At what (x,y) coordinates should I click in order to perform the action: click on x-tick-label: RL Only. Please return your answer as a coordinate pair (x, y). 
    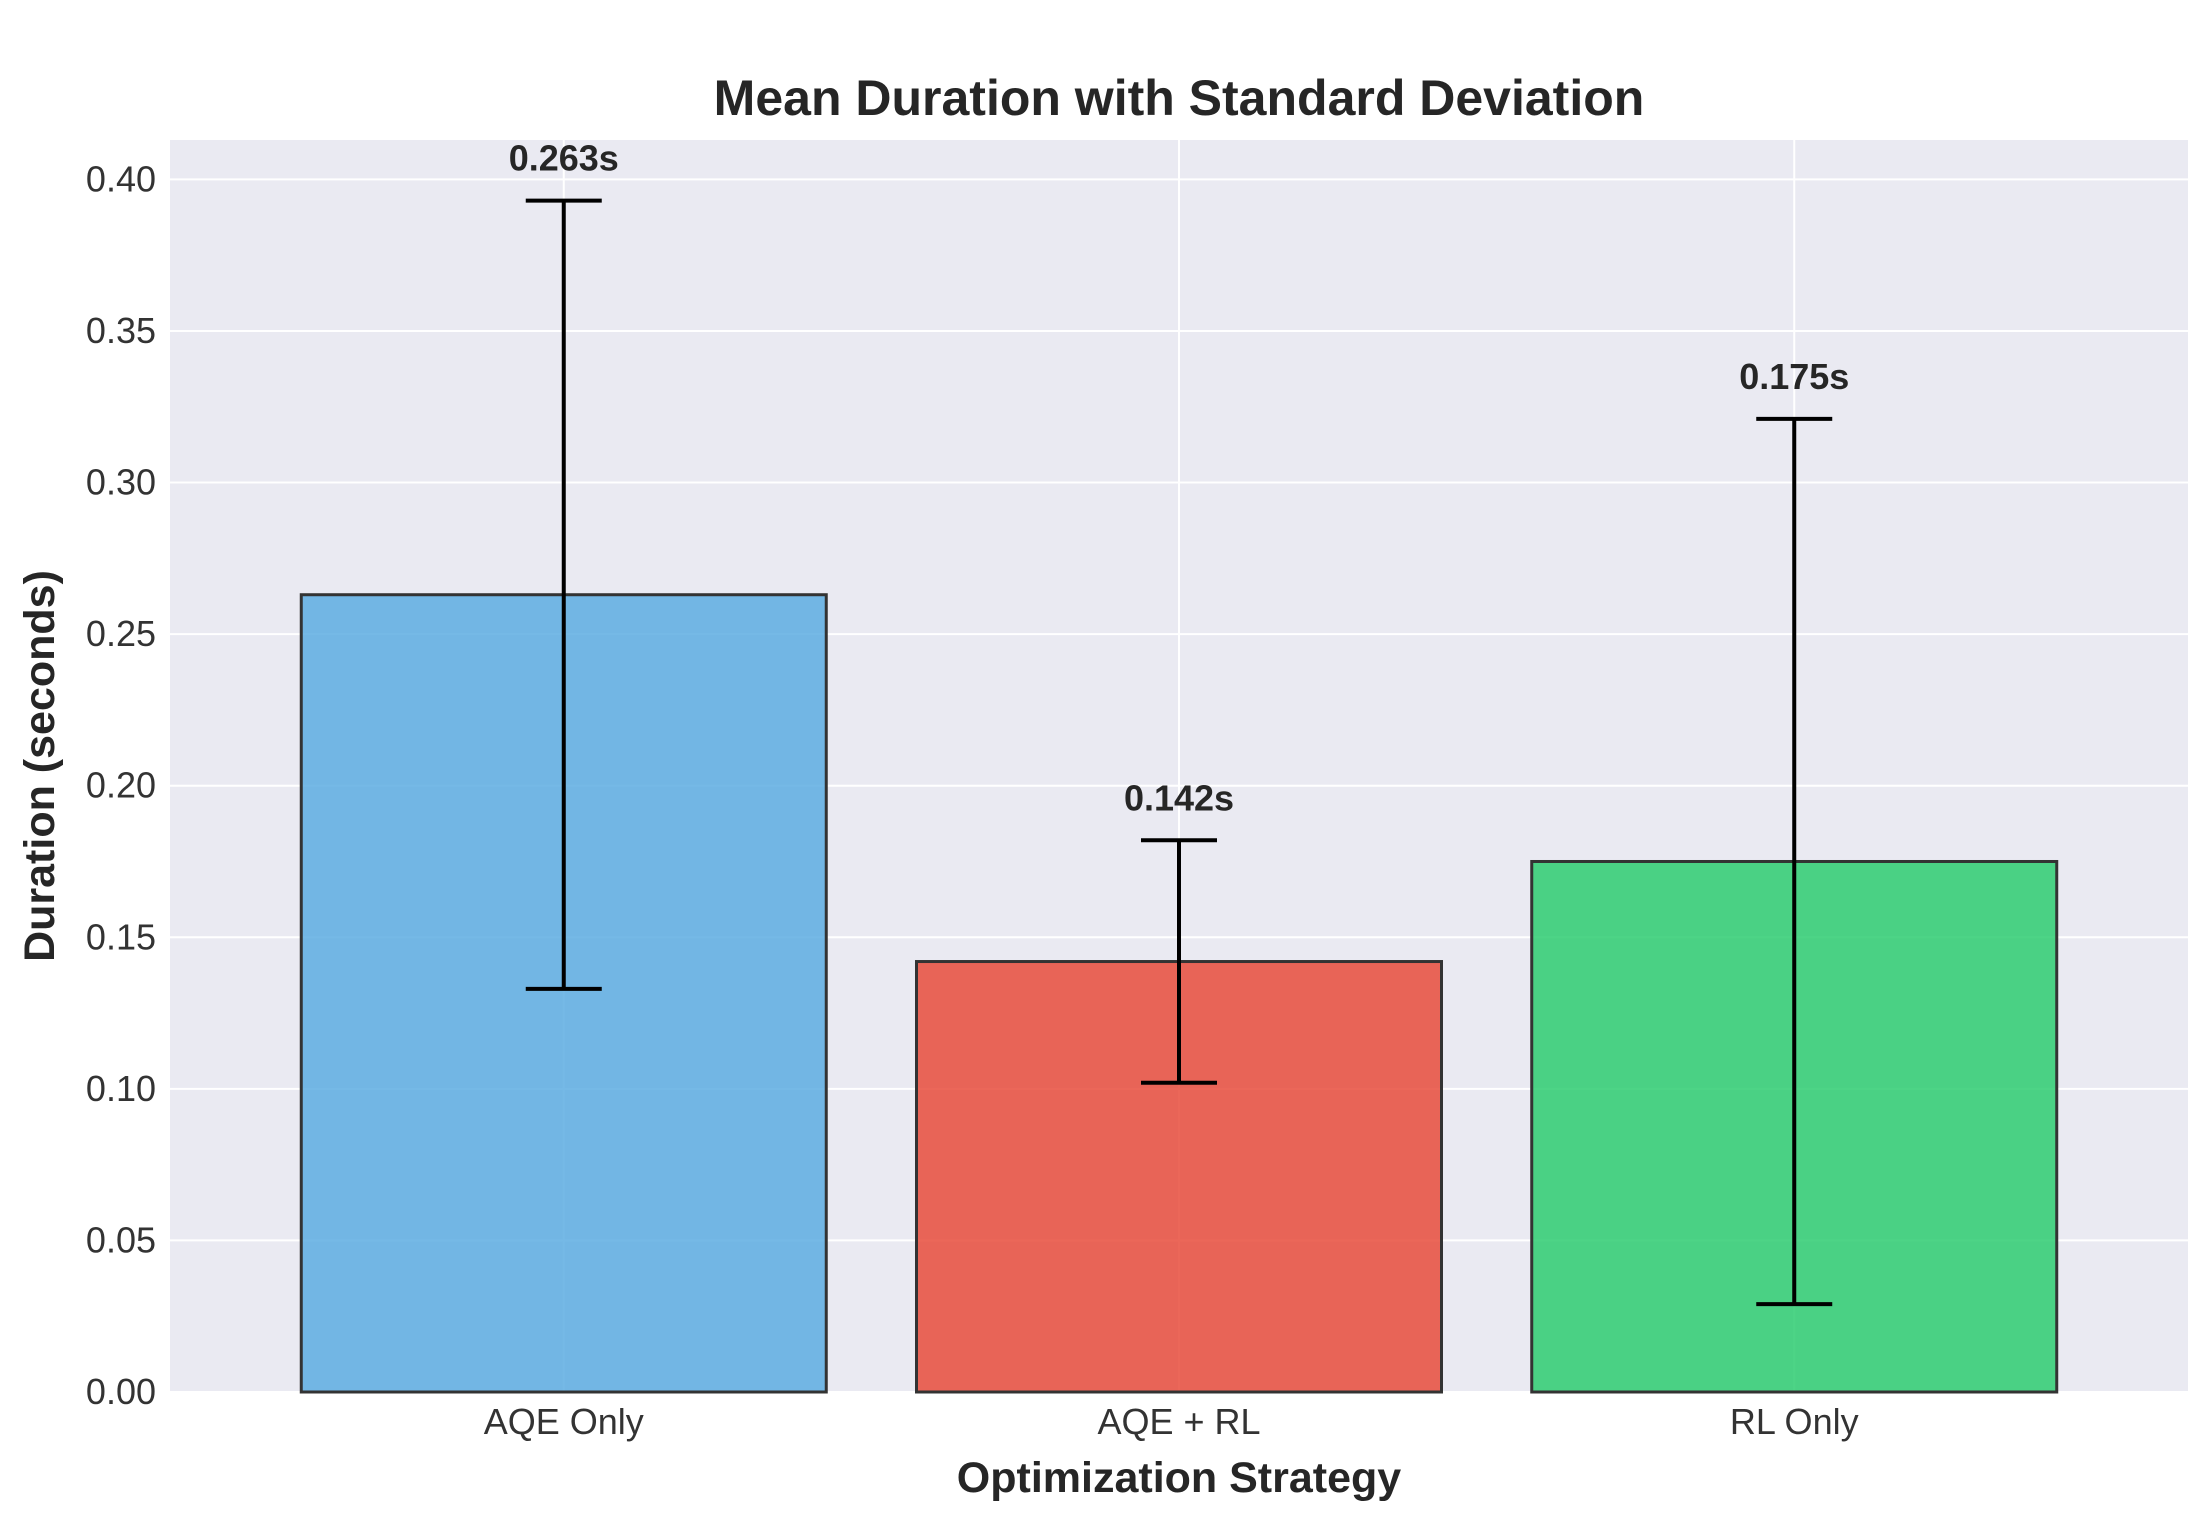
    Looking at the image, I should click on (1794, 1421).